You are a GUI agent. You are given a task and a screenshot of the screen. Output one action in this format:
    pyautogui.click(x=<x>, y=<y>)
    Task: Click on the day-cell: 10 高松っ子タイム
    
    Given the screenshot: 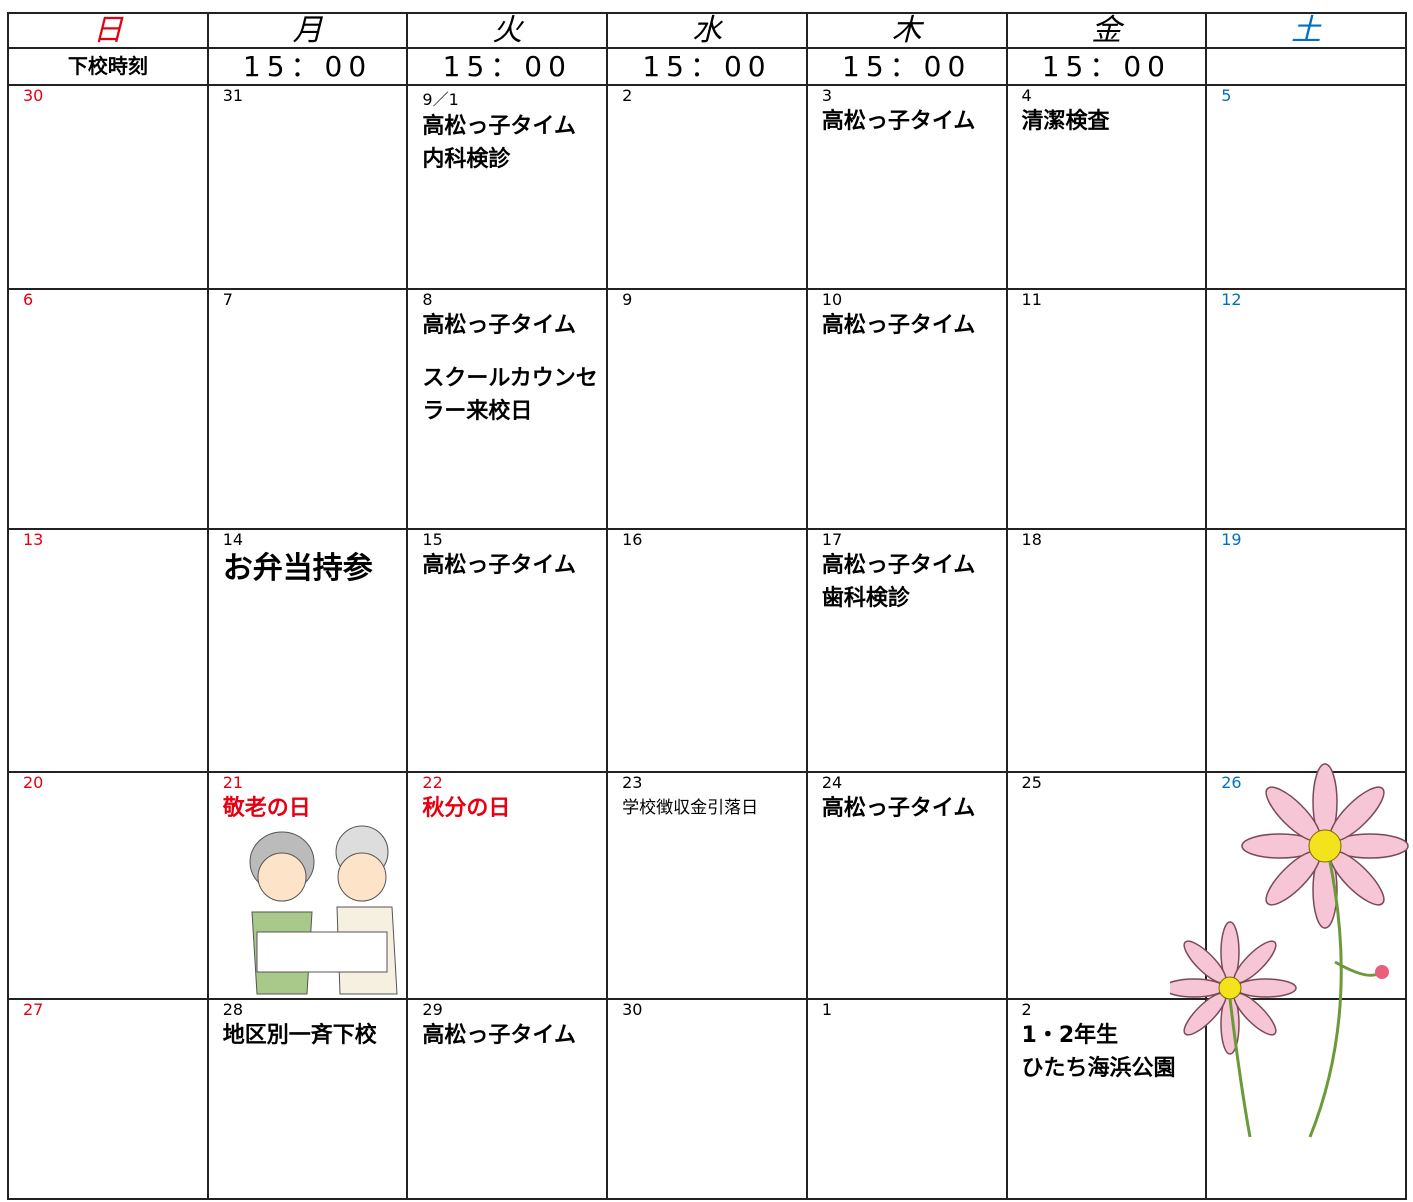 What is the action you would take?
    pyautogui.click(x=906, y=409)
    